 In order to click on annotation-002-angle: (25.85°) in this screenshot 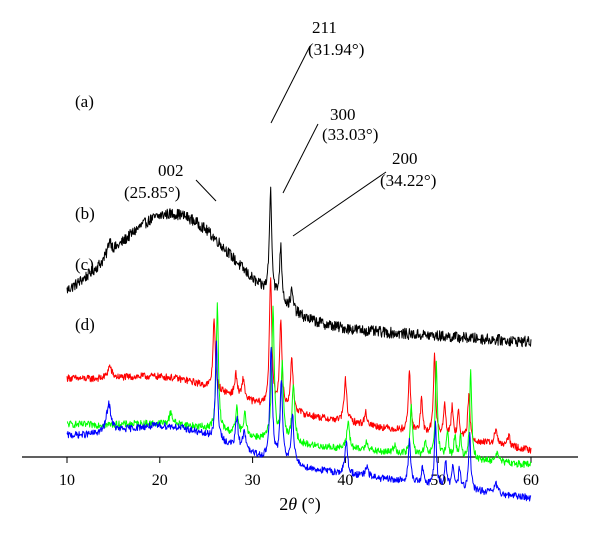, I will do `click(152, 192)`.